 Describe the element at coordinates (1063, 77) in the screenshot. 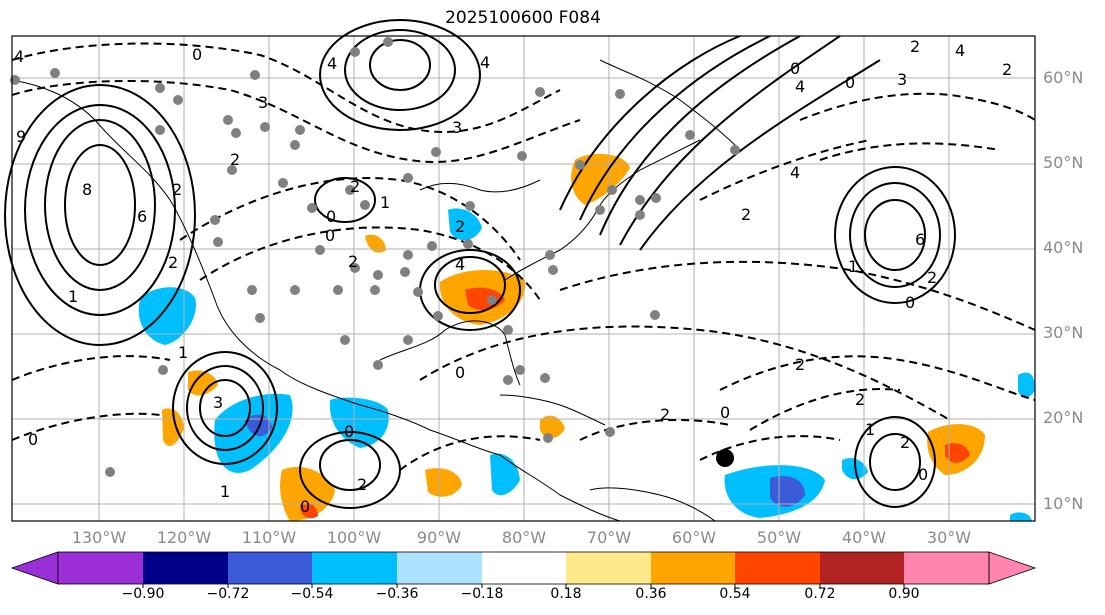

I see `lat-label-60n: 60°N` at that location.